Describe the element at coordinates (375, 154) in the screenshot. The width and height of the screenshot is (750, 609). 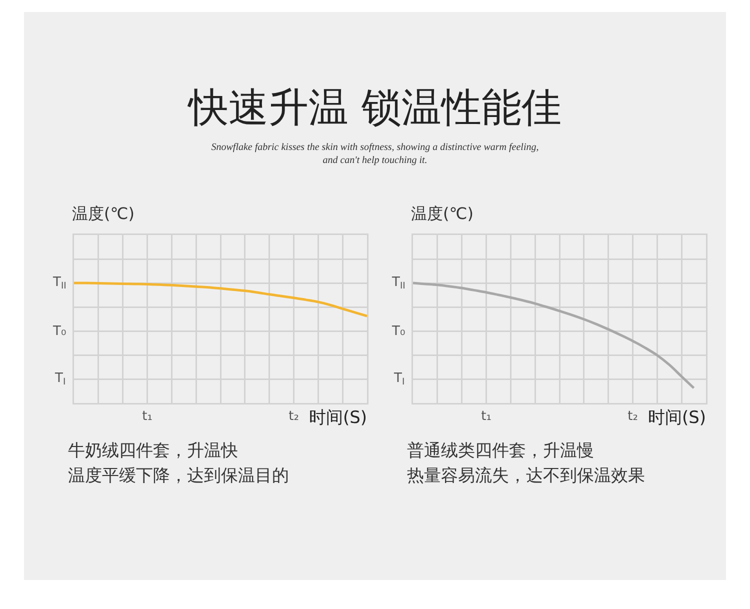
I see `text: Snowflake fabric kisses the skin with softness, showing a distinctive warm feeling, and can't help touching it.` at that location.